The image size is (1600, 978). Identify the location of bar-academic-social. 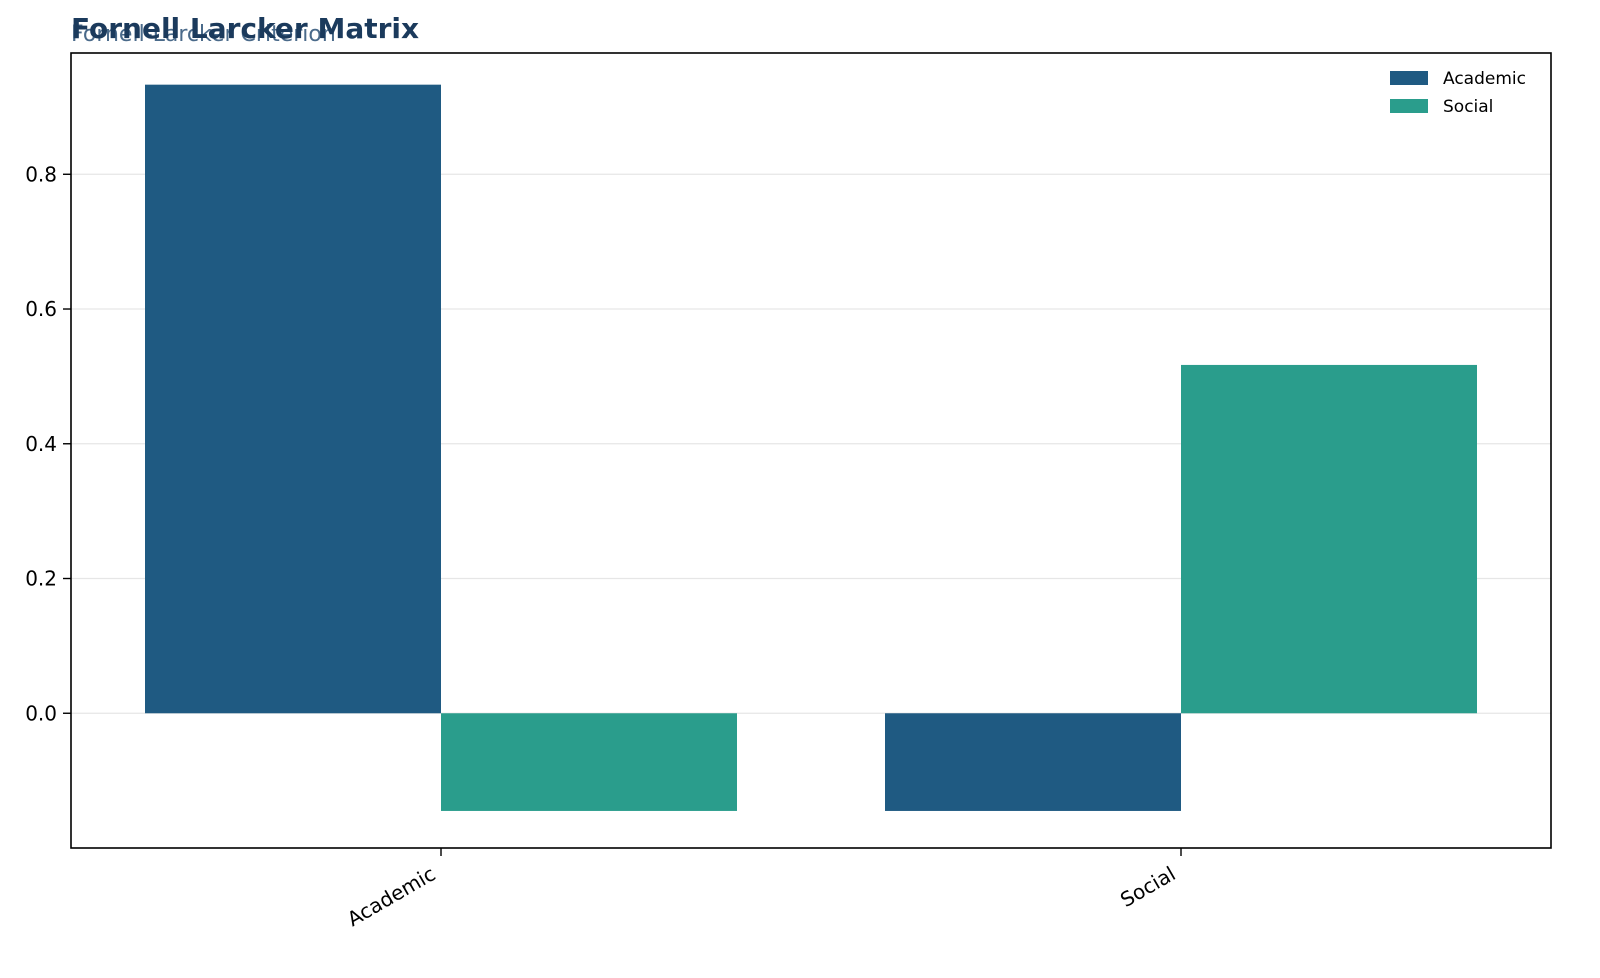
(1033, 762).